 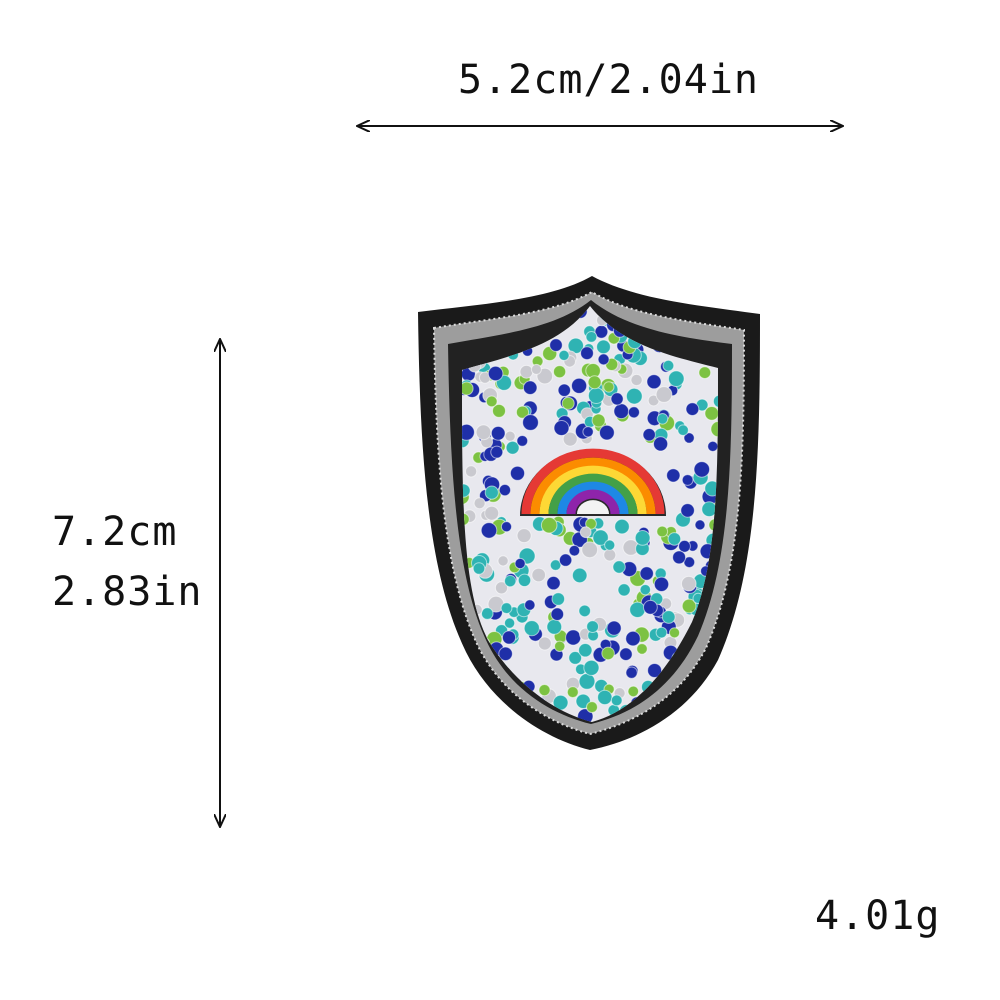 I want to click on rainbow-icon, so click(x=593, y=482).